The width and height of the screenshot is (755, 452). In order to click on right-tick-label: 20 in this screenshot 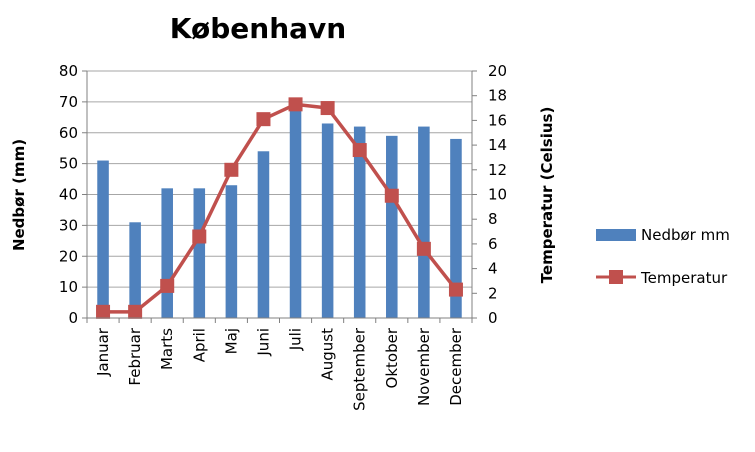, I will do `click(497, 71)`.